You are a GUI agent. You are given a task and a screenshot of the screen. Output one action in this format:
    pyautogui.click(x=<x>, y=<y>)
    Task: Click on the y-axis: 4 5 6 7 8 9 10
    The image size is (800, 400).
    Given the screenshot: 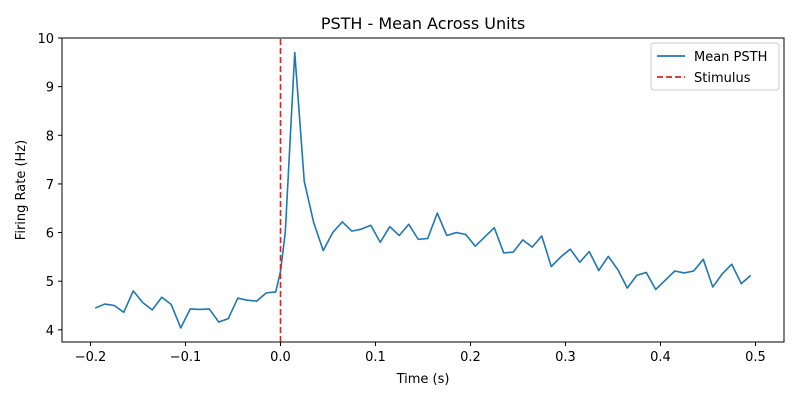 What is the action you would take?
    pyautogui.click(x=49, y=185)
    